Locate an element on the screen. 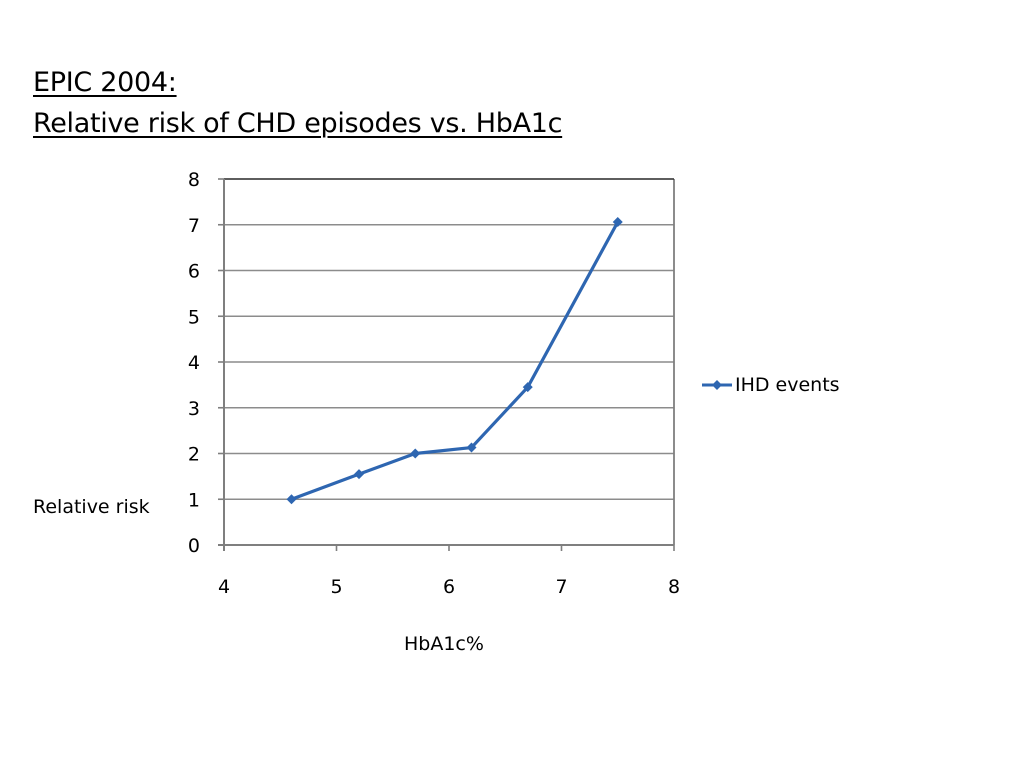 The height and width of the screenshot is (774, 1033). slide-title-line2: Relative risk of CHD episodes vs. HbA1c is located at coordinates (298, 123).